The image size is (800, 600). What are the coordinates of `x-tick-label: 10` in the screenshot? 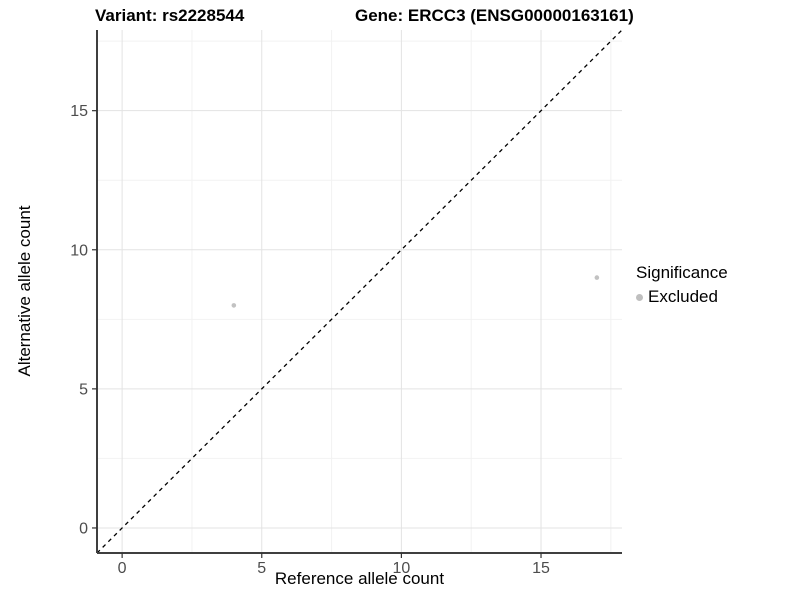 It's located at (401, 568).